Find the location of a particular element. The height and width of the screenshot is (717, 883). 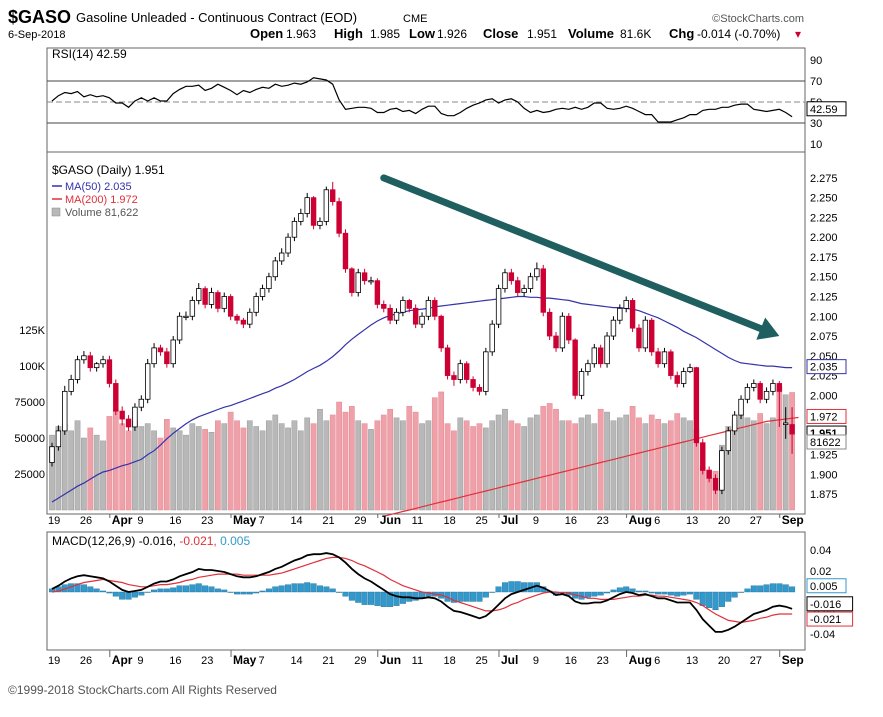

quote-value-4: 81.6K is located at coordinates (635, 34).